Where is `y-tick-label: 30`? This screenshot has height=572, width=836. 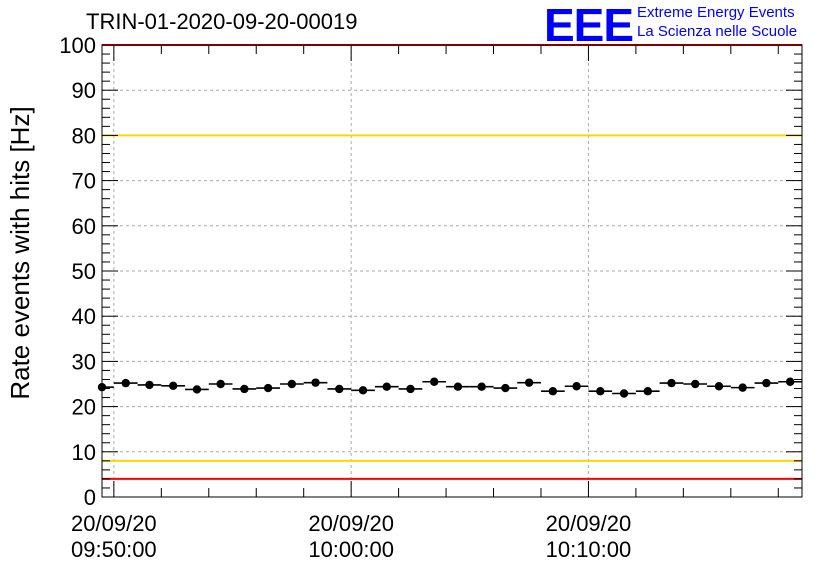
y-tick-label: 30 is located at coordinates (84, 361).